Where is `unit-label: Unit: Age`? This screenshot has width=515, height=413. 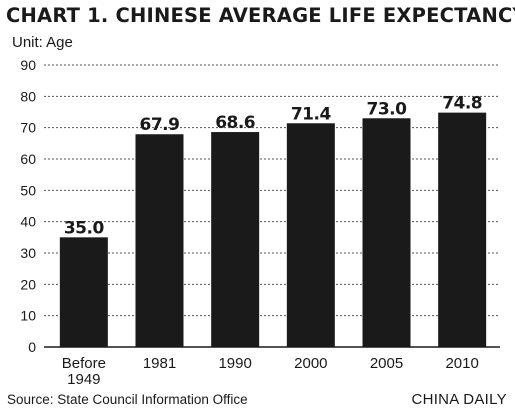
unit-label: Unit: Age is located at coordinates (42, 42).